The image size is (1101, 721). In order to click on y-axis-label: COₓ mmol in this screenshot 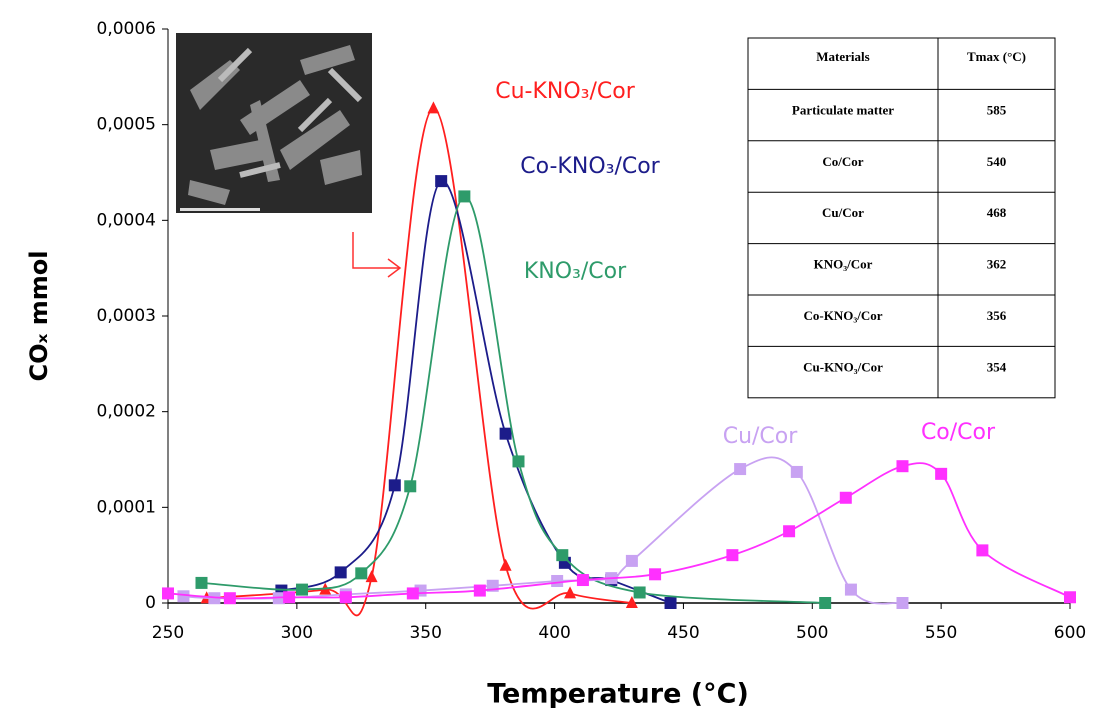, I will do `click(39, 315)`.